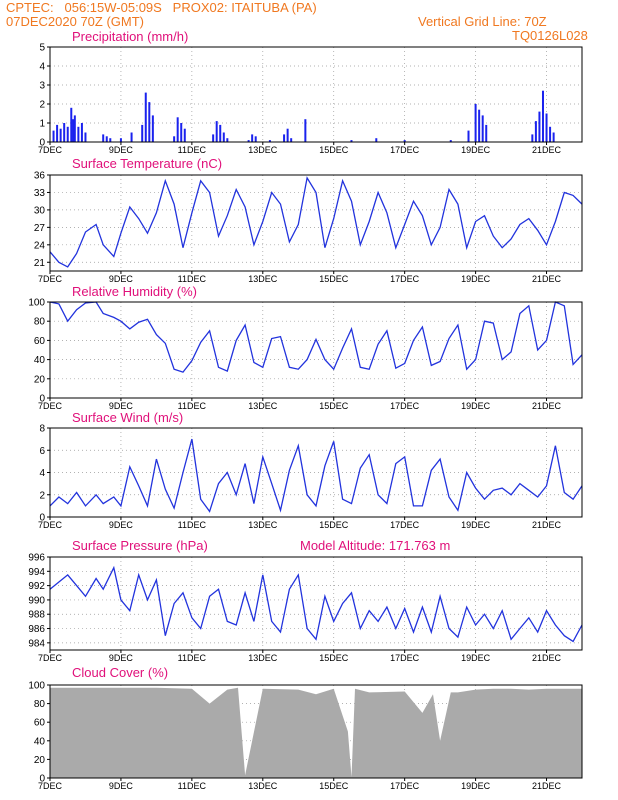 This screenshot has height=800, width=618. What do you see at coordinates (134, 291) in the screenshot?
I see `panel-title: Relative Humidity (%)` at bounding box center [134, 291].